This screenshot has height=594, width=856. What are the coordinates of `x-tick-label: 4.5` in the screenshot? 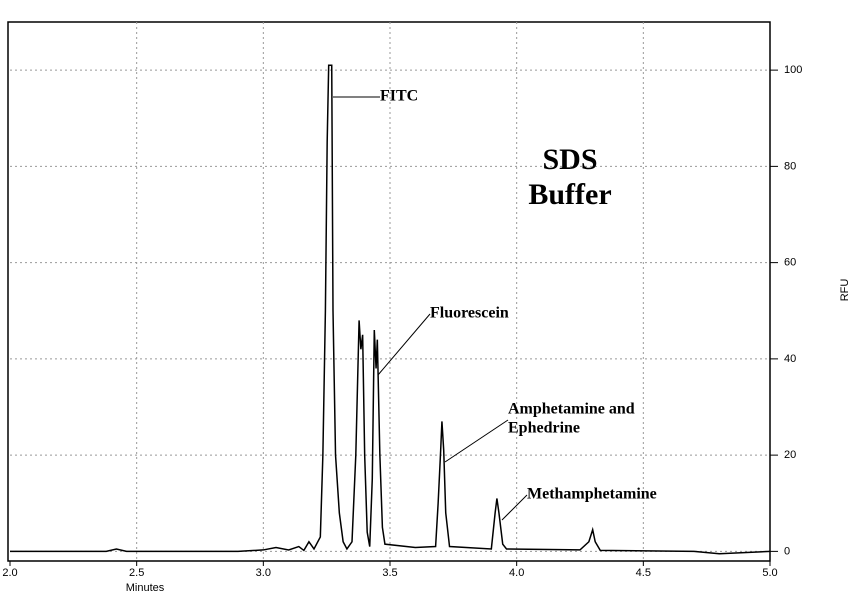 It's located at (643, 573).